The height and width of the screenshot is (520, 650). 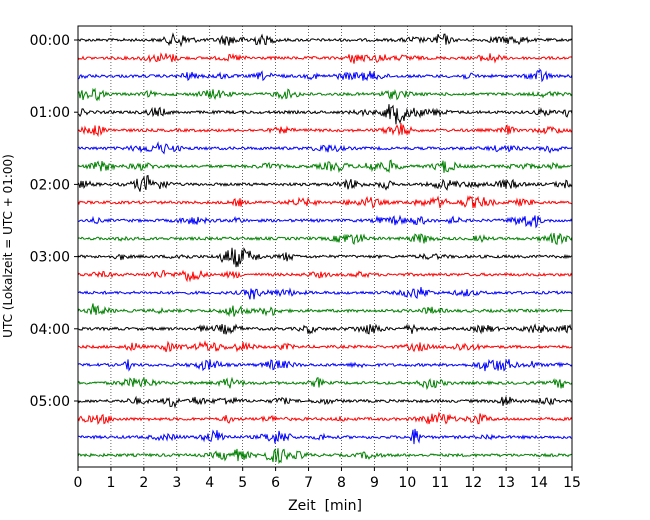 I want to click on x-axis: 0 1 2 3 4 5 6 7 8 9 10 11 12 13 14 15, so click(x=327, y=479).